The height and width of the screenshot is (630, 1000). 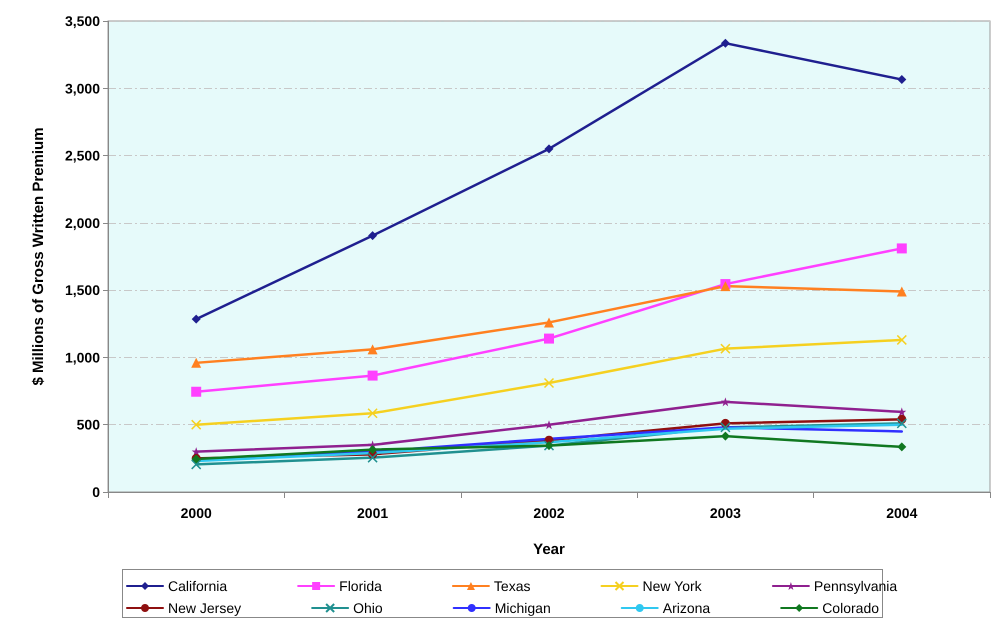 I want to click on legend-label: New Jersey, so click(x=205, y=608).